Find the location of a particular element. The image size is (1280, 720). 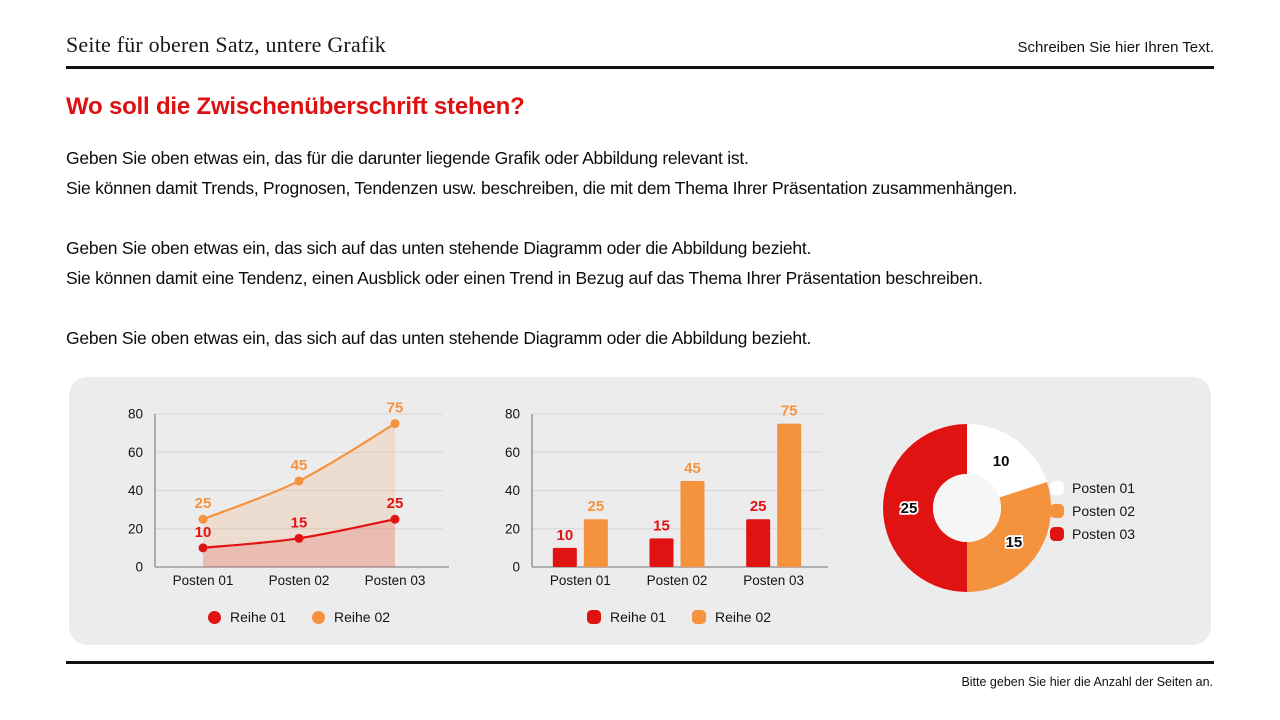

legend-item: Posten 02 is located at coordinates (1092, 511).